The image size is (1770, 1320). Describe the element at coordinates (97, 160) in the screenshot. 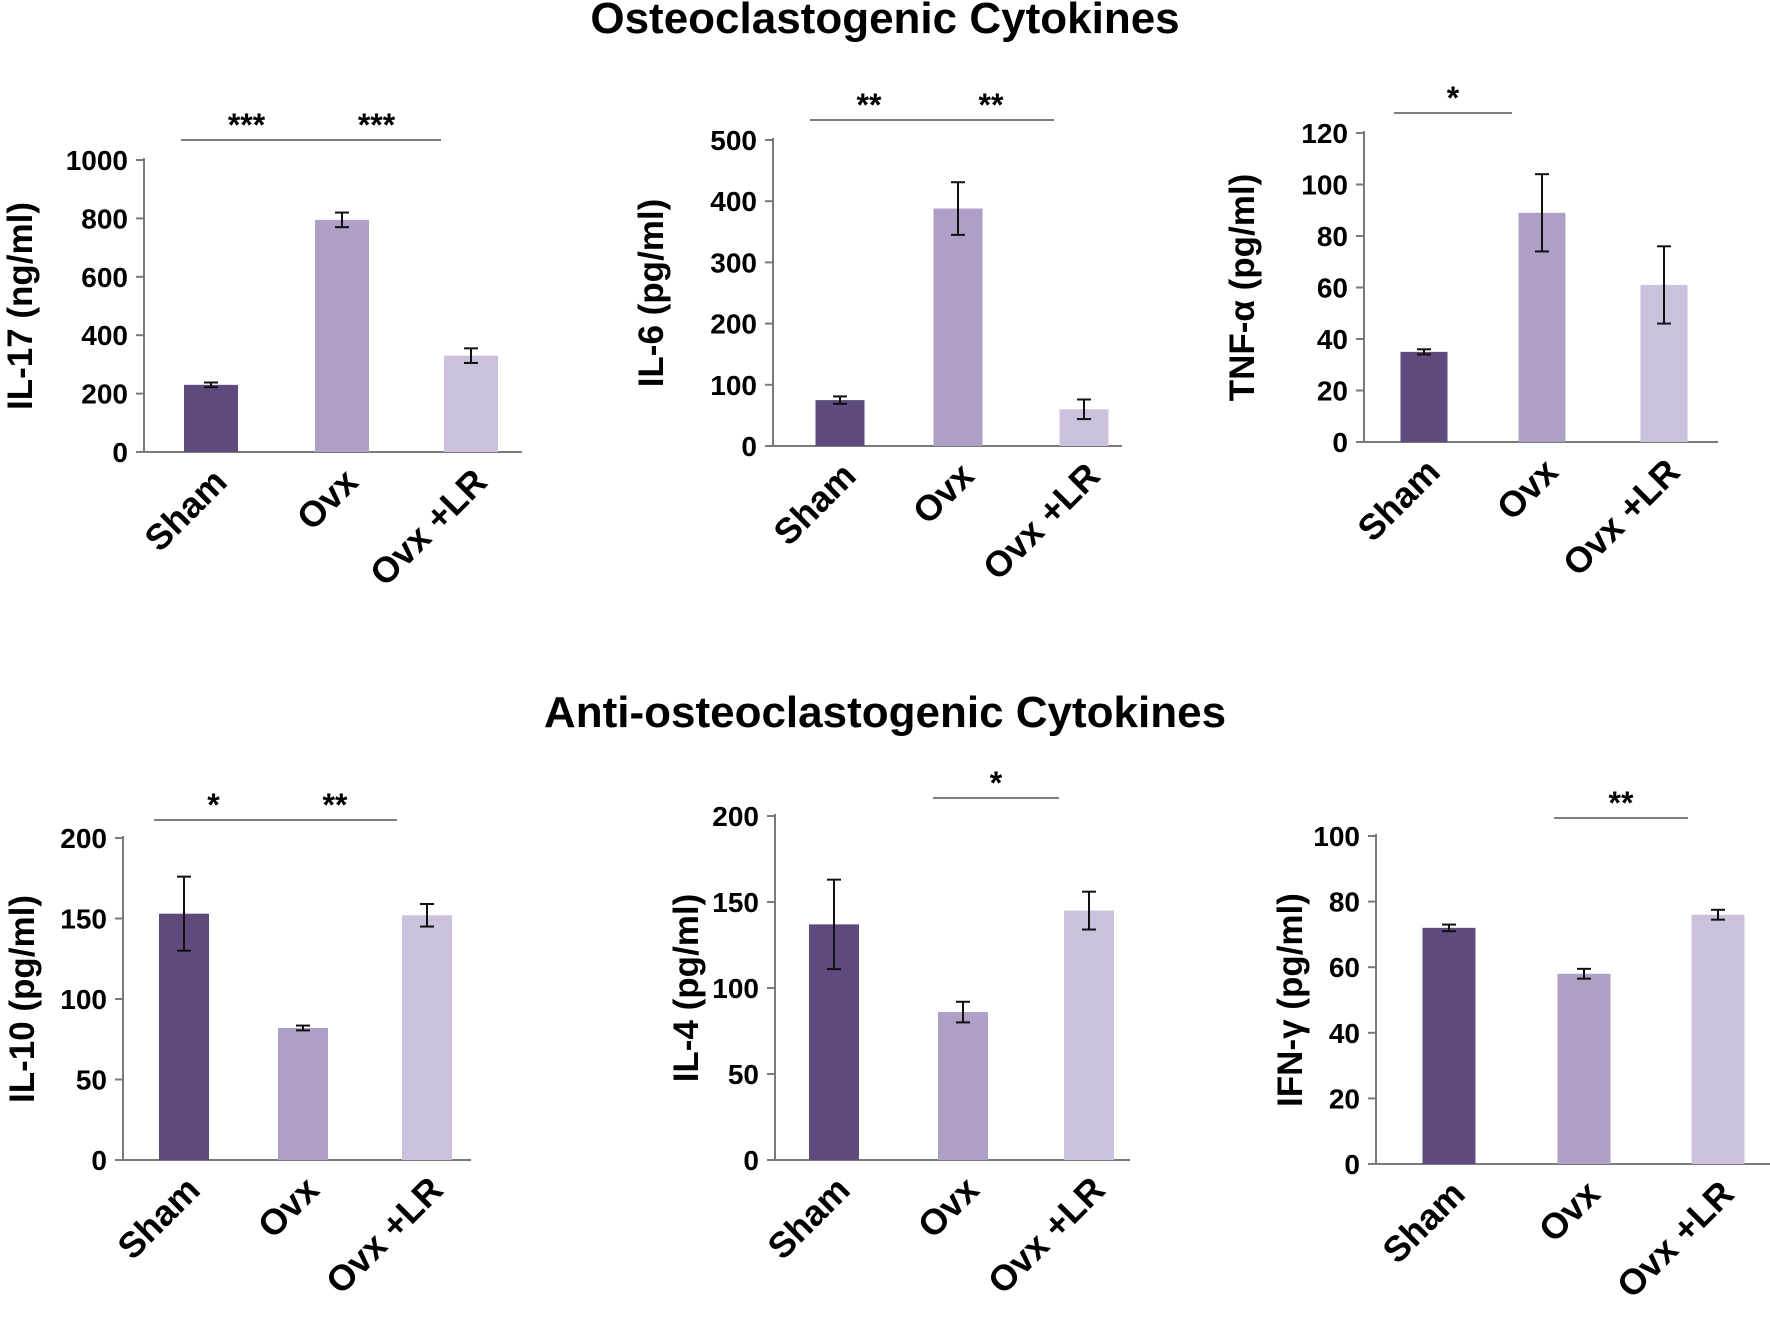

I see `y-tick-label: 1000` at that location.